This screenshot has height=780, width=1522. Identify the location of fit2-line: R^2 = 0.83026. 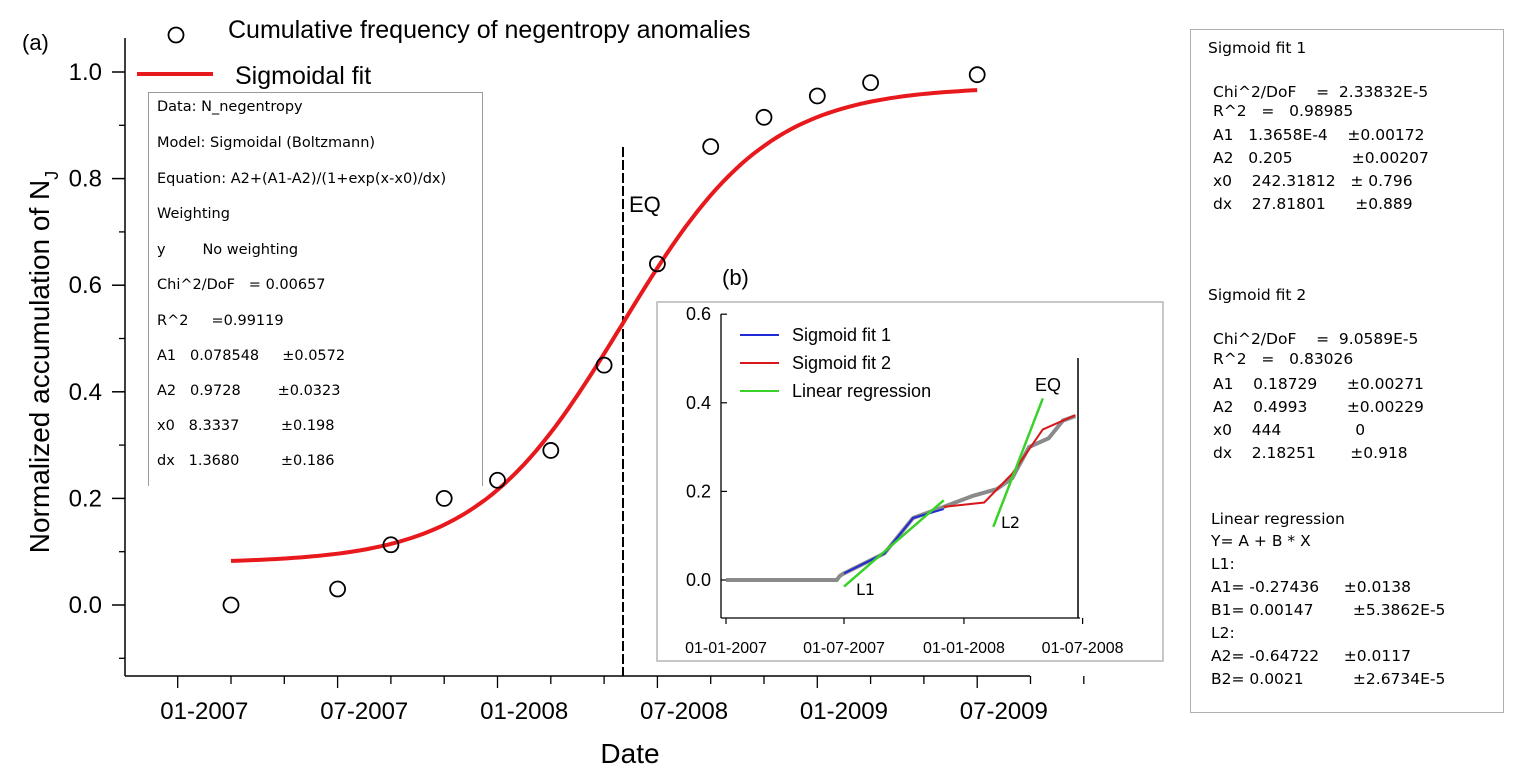
(1283, 359).